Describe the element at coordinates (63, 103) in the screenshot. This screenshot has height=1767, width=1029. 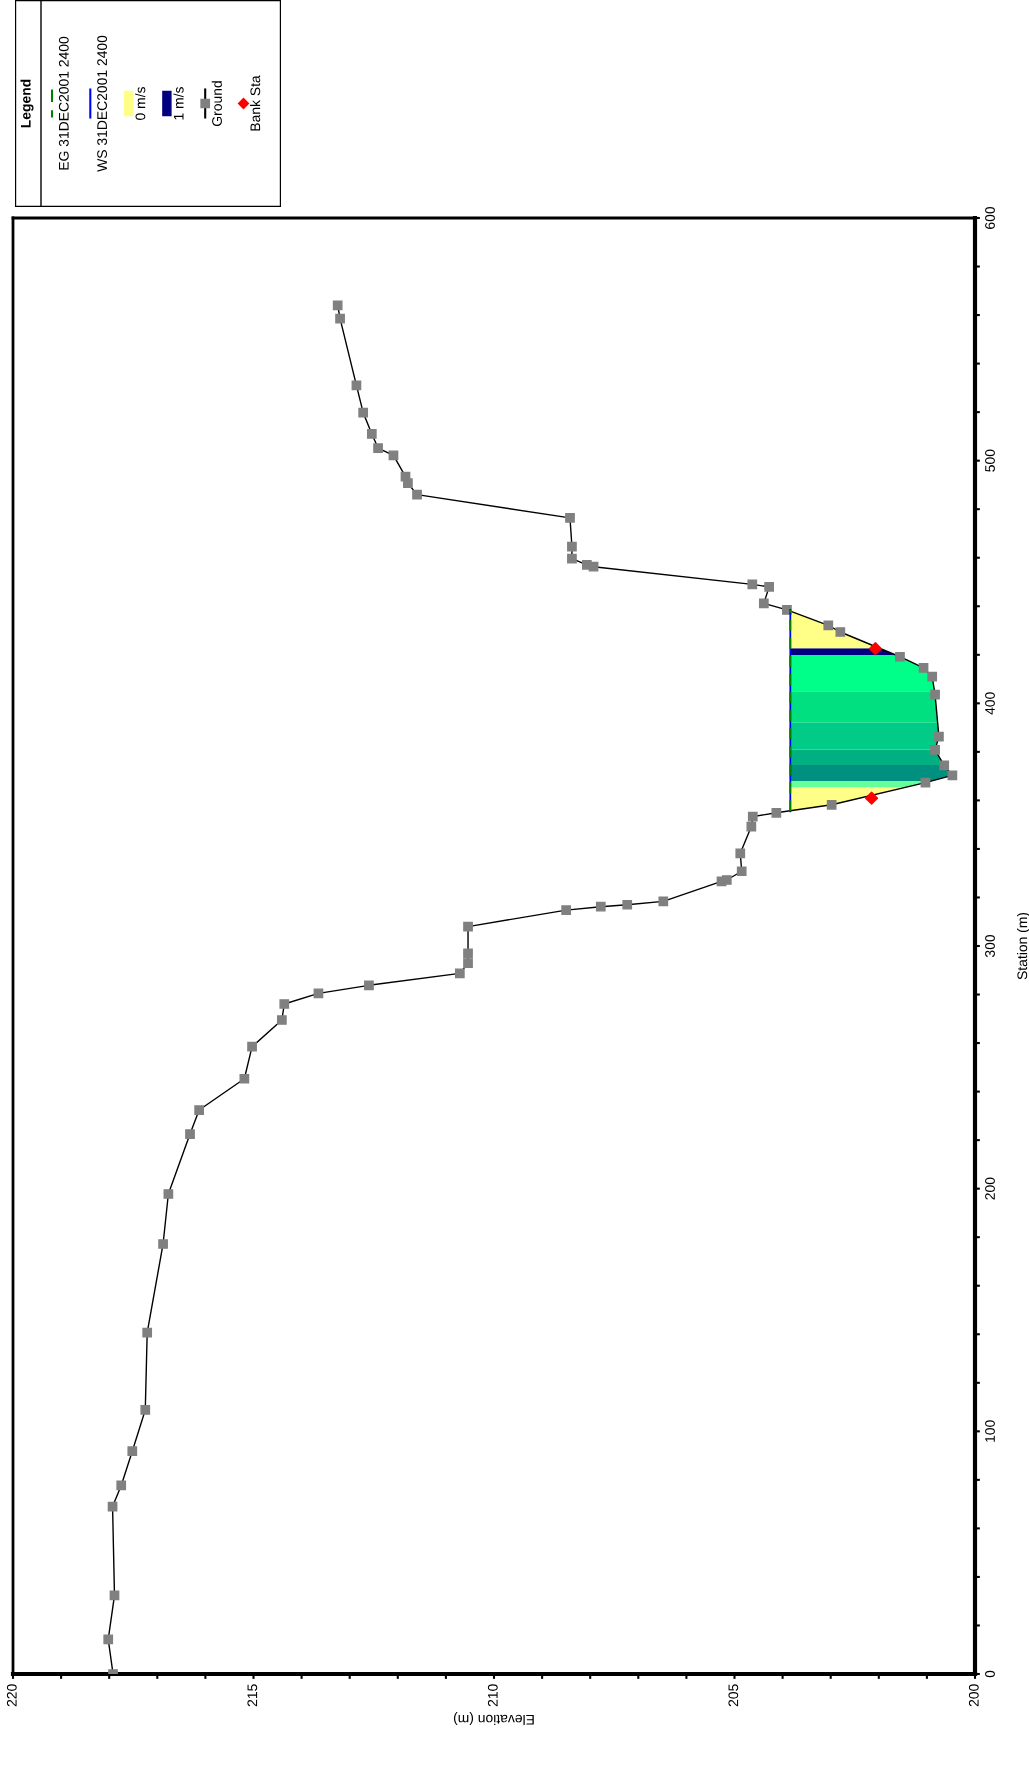
I see `legend-label: EG 31DEC2001 2400` at that location.